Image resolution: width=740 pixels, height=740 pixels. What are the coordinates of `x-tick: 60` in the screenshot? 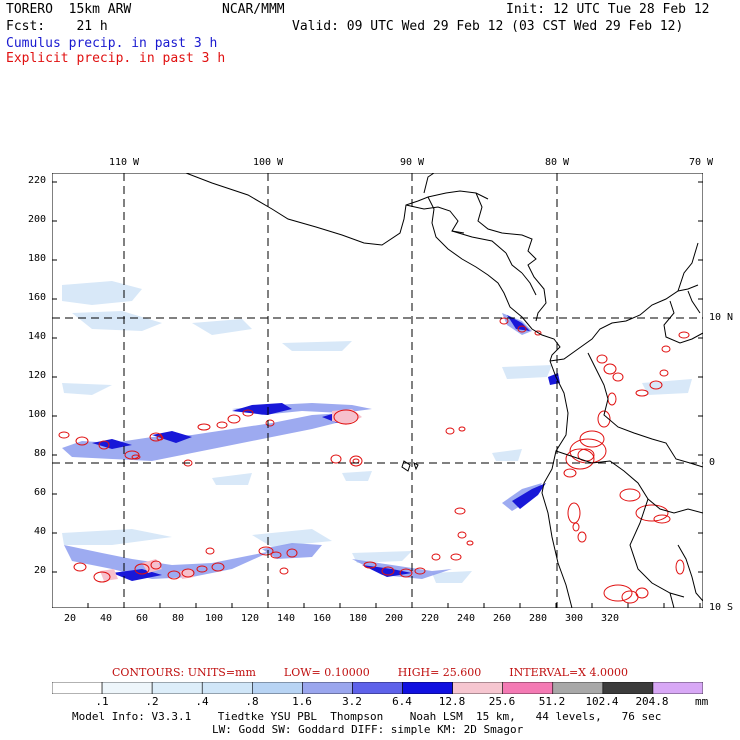 It's located at (142, 618).